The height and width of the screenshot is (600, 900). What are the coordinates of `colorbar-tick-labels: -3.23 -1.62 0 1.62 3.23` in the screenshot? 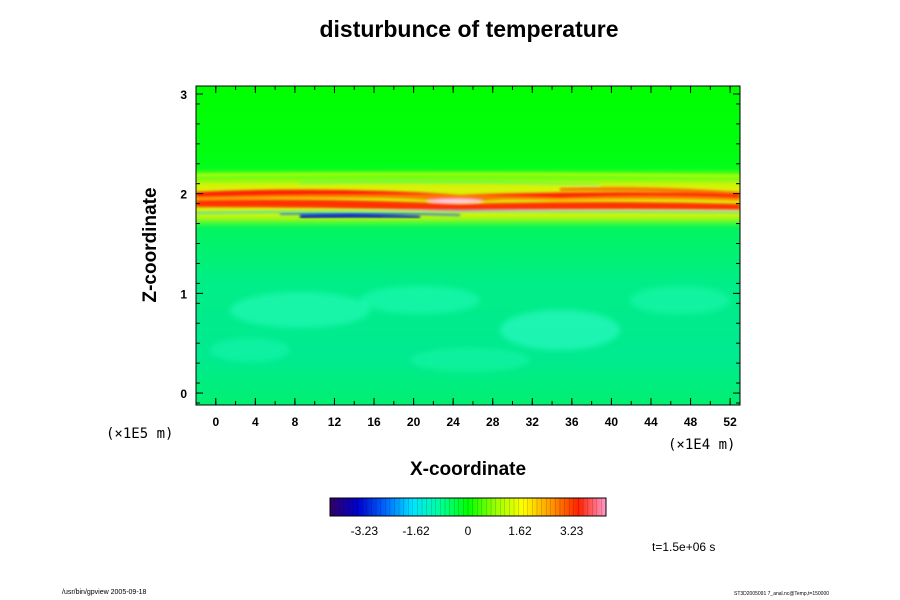 It's located at (467, 531).